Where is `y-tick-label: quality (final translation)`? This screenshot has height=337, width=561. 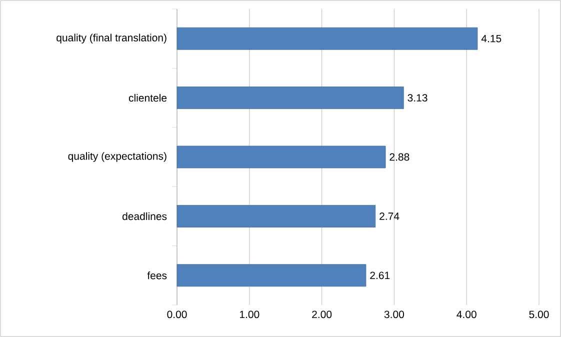
y-tick-label: quality (final translation) is located at coordinates (111, 39).